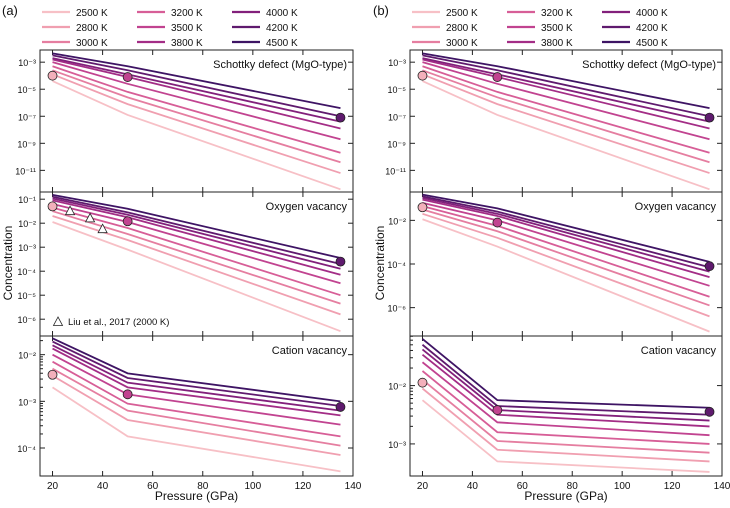 The height and width of the screenshot is (508, 730). Describe the element at coordinates (10, 10) in the screenshot. I see `panel-label: (a)` at that location.